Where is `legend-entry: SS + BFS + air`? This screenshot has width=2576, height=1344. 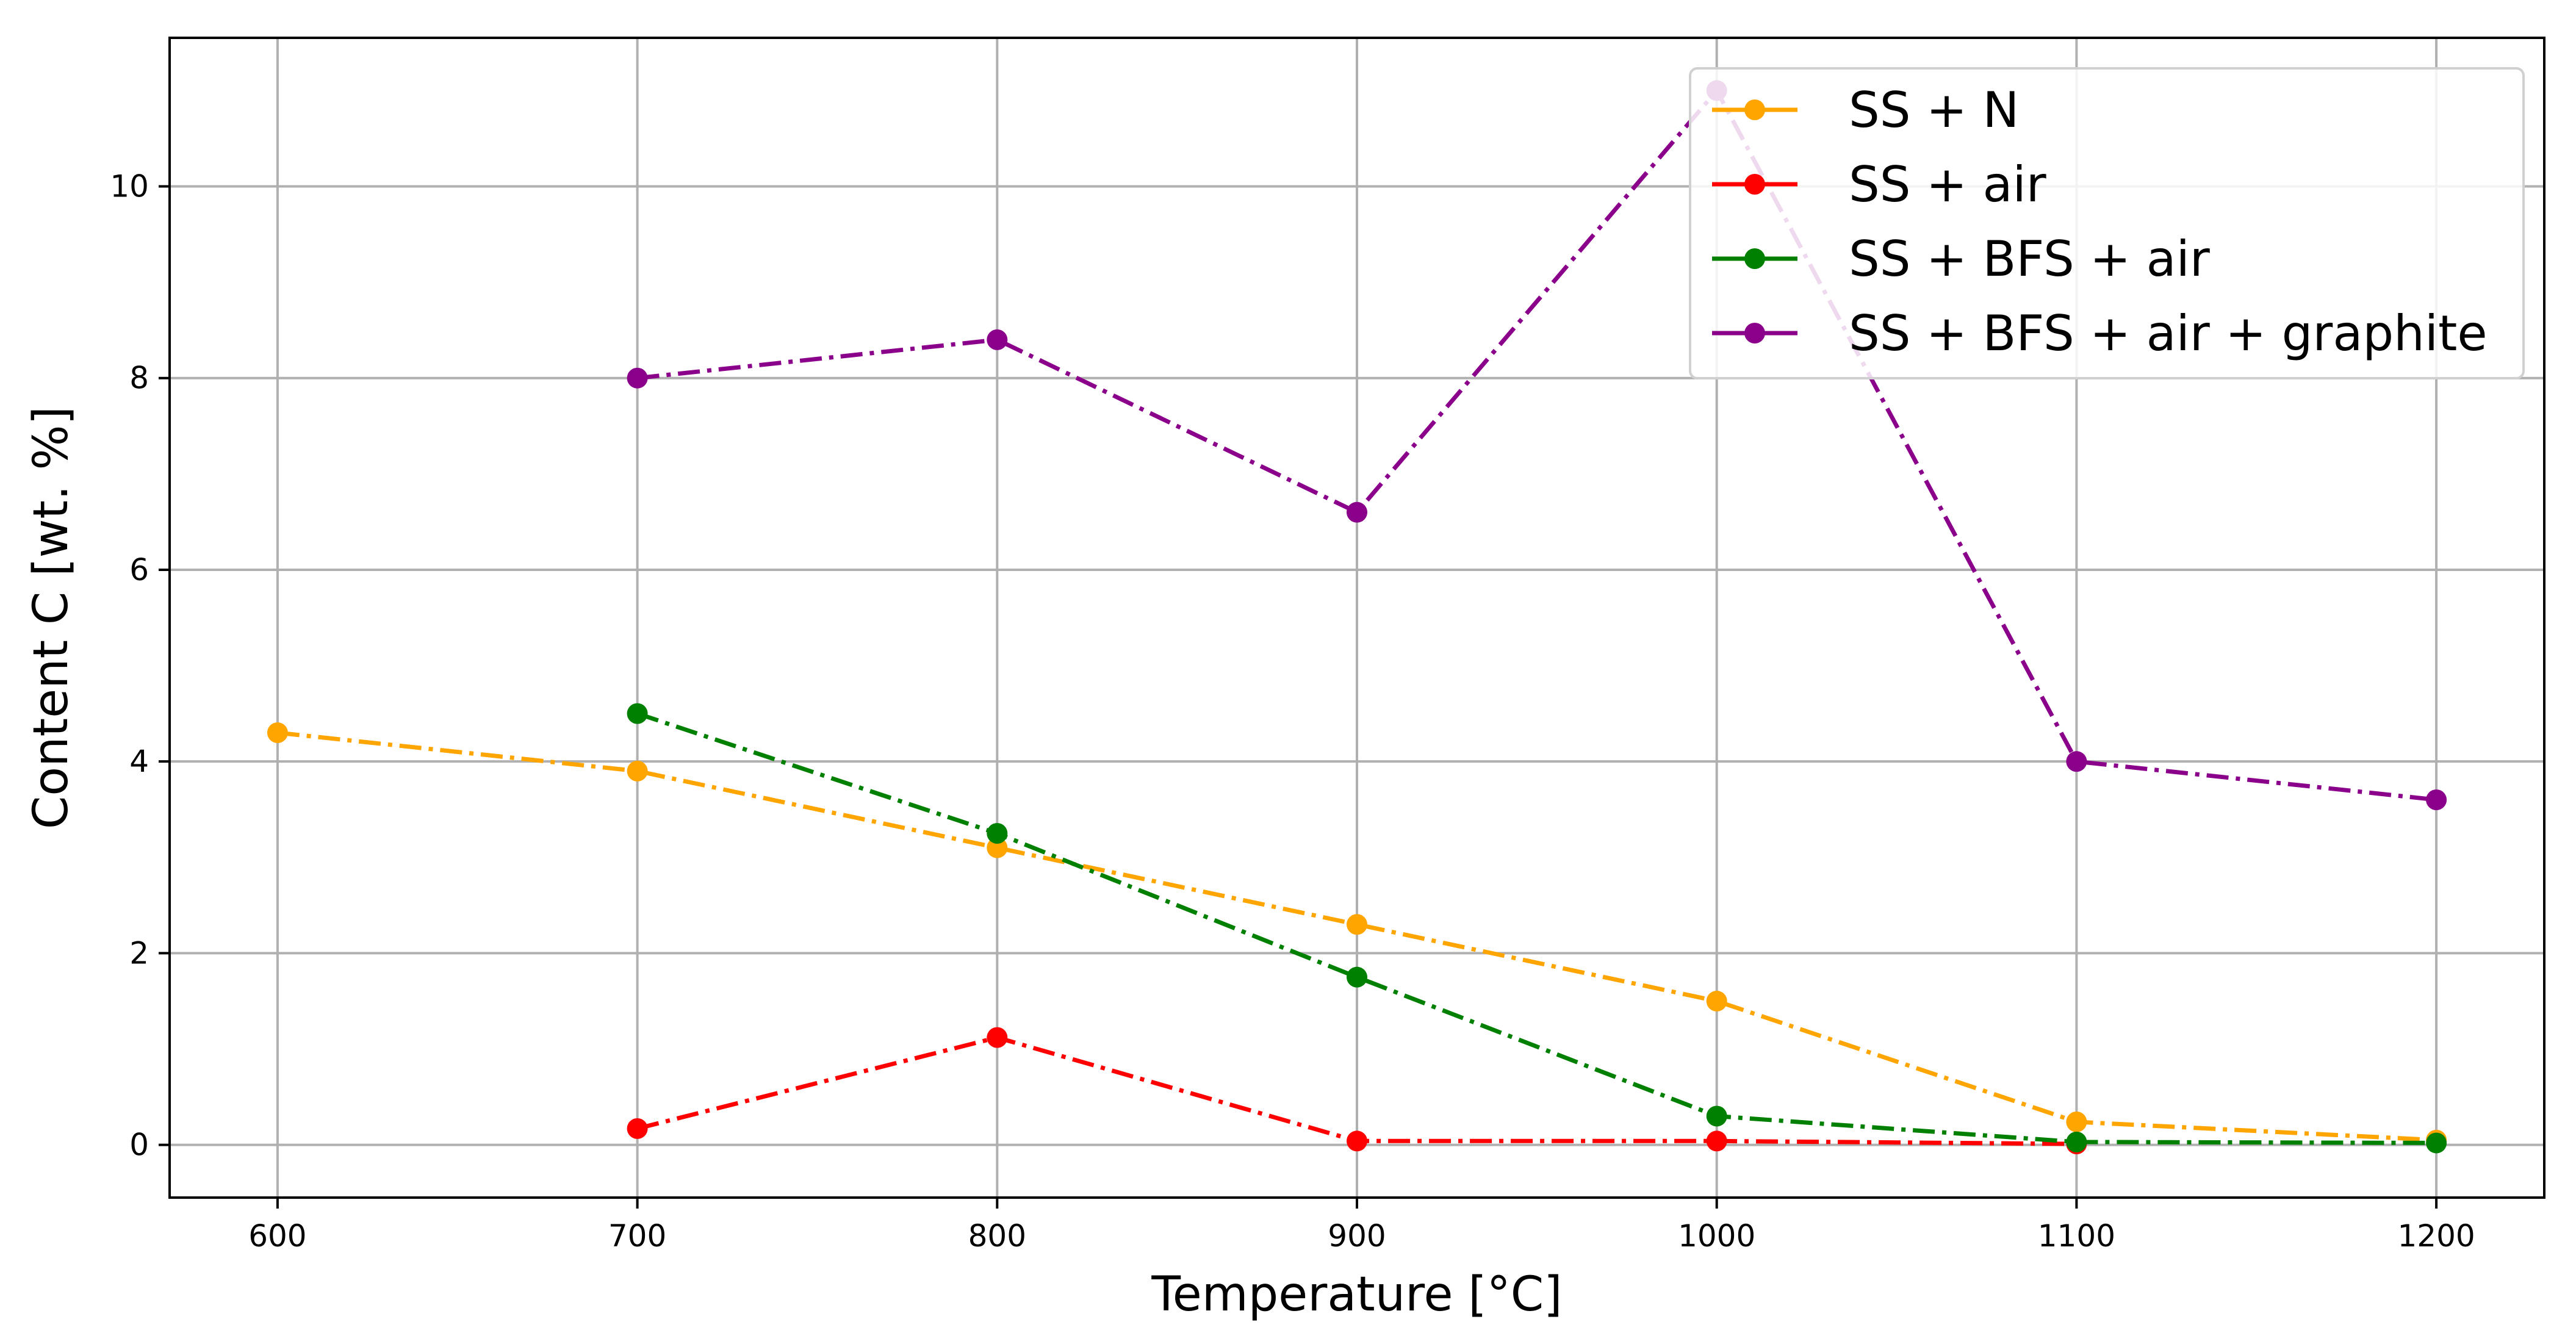
legend-entry: SS + BFS + air is located at coordinates (1961, 259).